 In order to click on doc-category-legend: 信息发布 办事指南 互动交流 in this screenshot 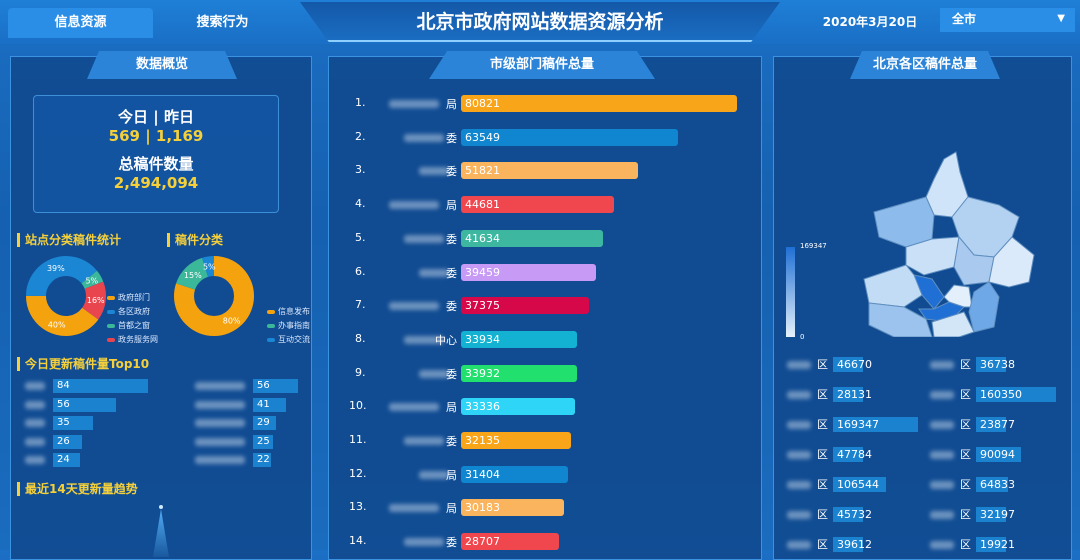, I will do `click(288, 326)`.